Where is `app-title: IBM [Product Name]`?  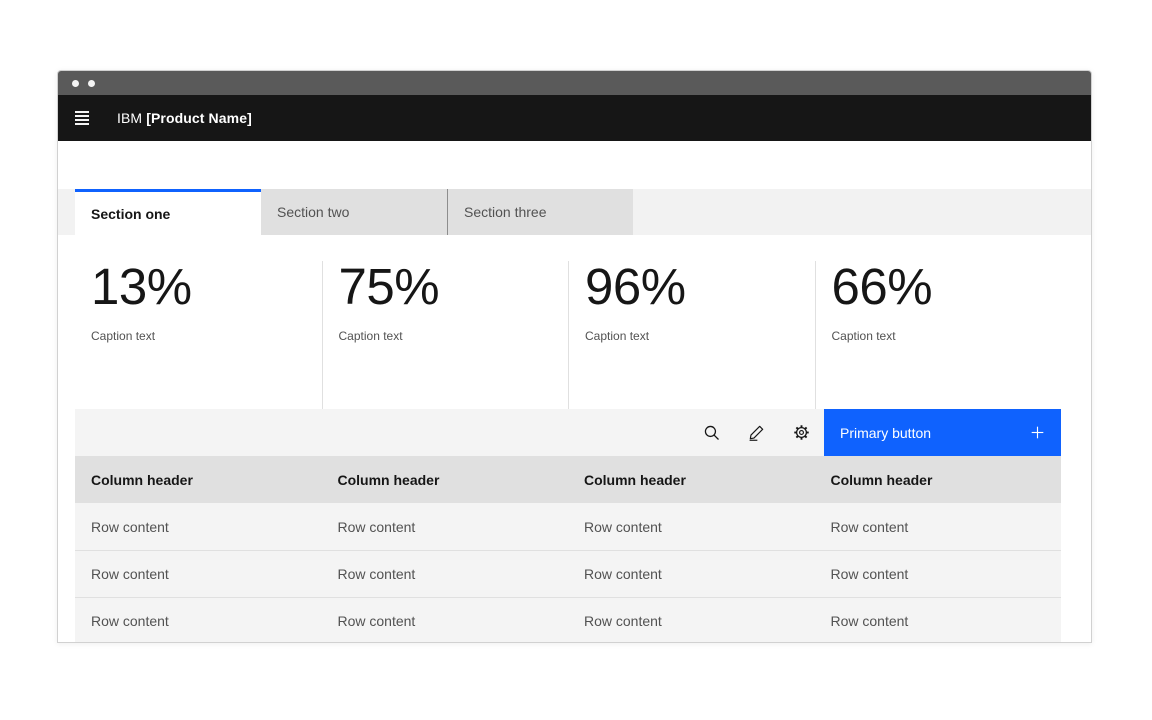
app-title: IBM [Product Name] is located at coordinates (184, 118).